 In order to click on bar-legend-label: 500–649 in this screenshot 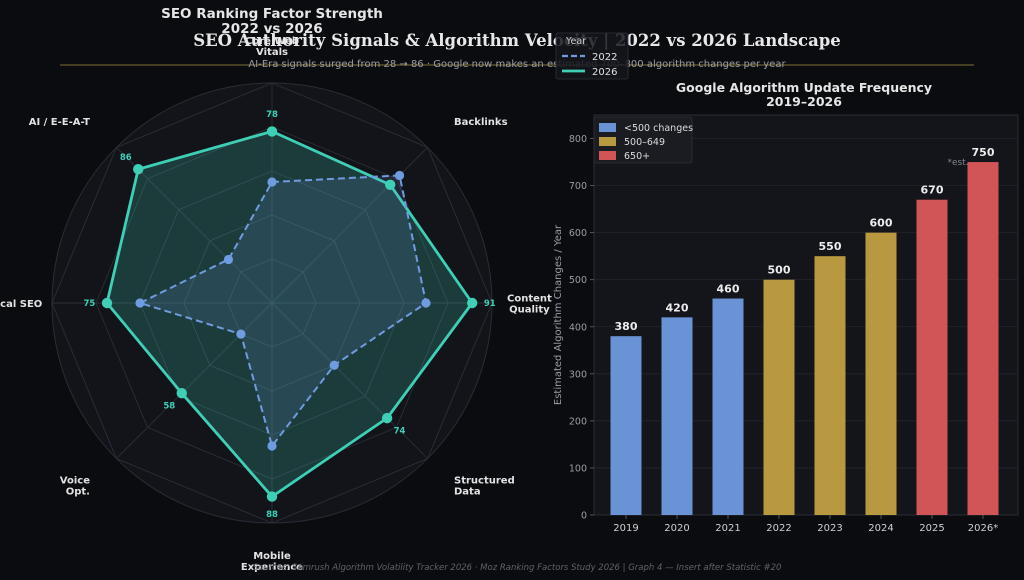, I will do `click(644, 142)`.